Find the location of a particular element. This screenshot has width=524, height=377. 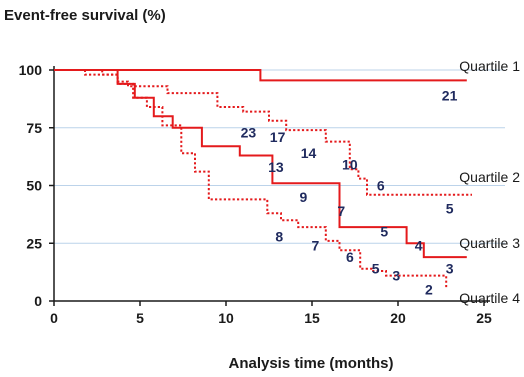

at-risk-number: 9 is located at coordinates (304, 197).